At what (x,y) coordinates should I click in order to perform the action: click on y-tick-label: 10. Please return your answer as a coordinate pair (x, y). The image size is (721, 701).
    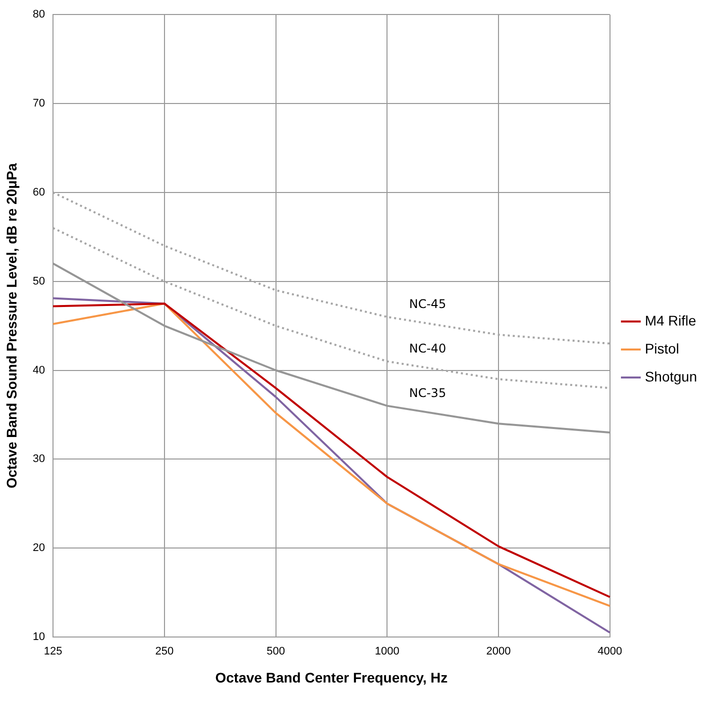
    Looking at the image, I should click on (39, 637).